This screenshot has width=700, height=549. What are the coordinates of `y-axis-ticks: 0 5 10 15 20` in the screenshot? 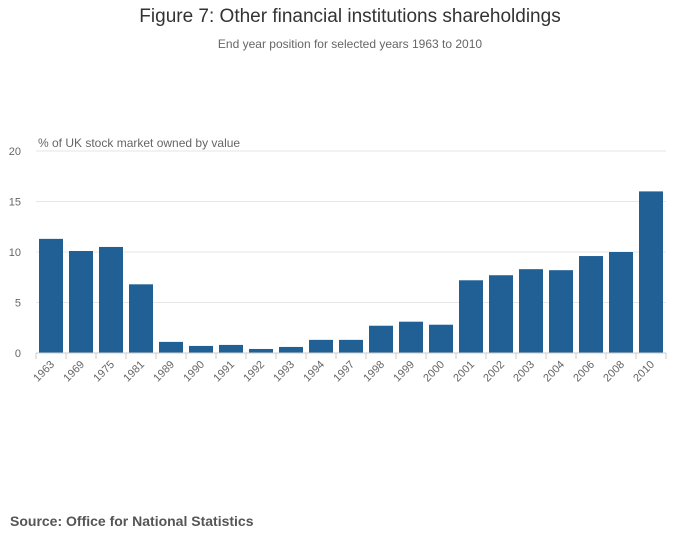 It's located at (15, 253).